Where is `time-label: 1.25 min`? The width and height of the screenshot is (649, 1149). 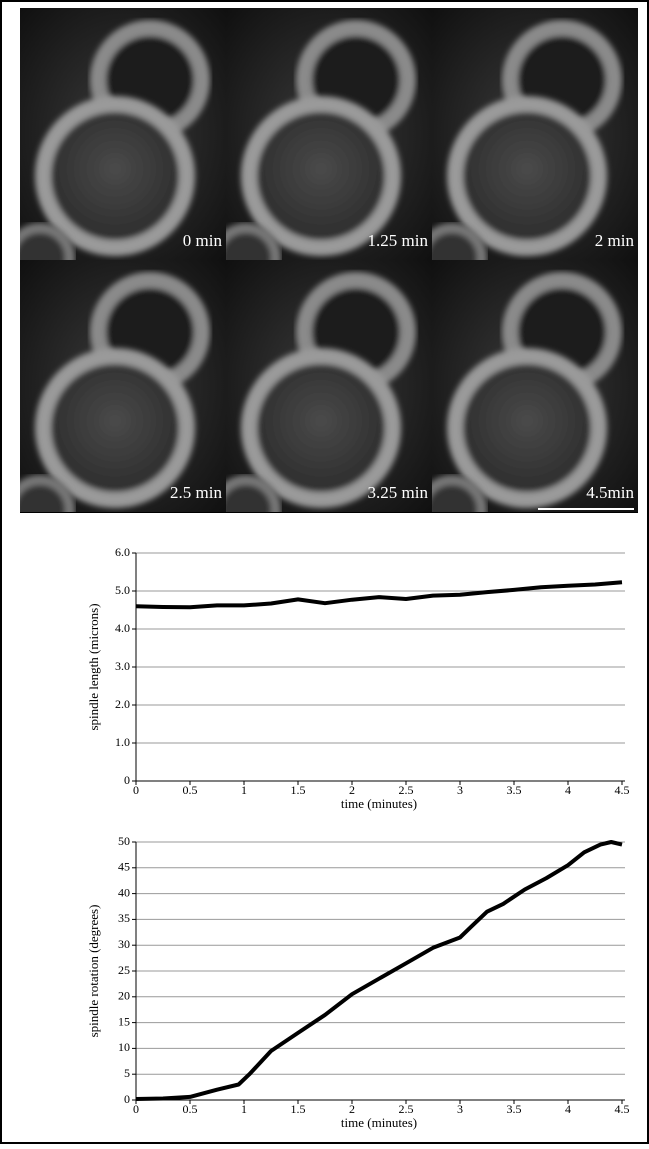 time-label: 1.25 min is located at coordinates (398, 240).